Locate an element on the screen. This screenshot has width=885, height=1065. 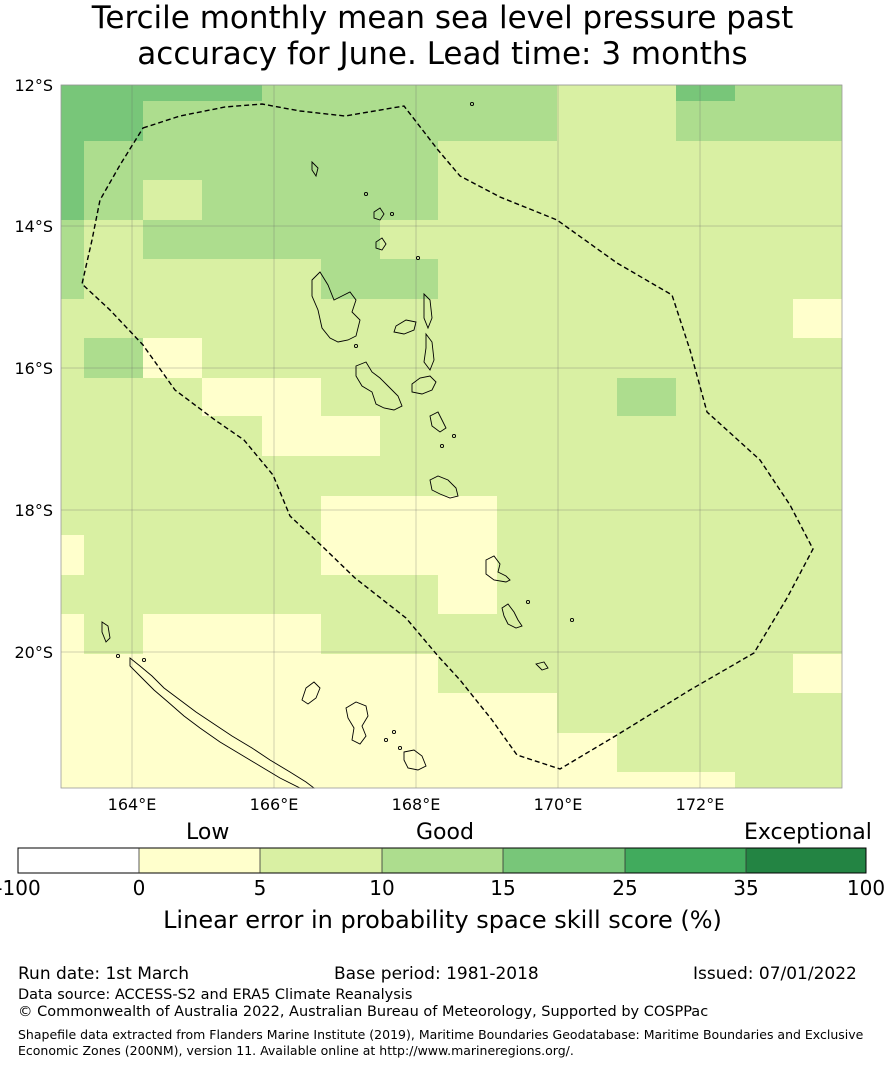
lat-label-16s: 16°S is located at coordinates (33, 368).